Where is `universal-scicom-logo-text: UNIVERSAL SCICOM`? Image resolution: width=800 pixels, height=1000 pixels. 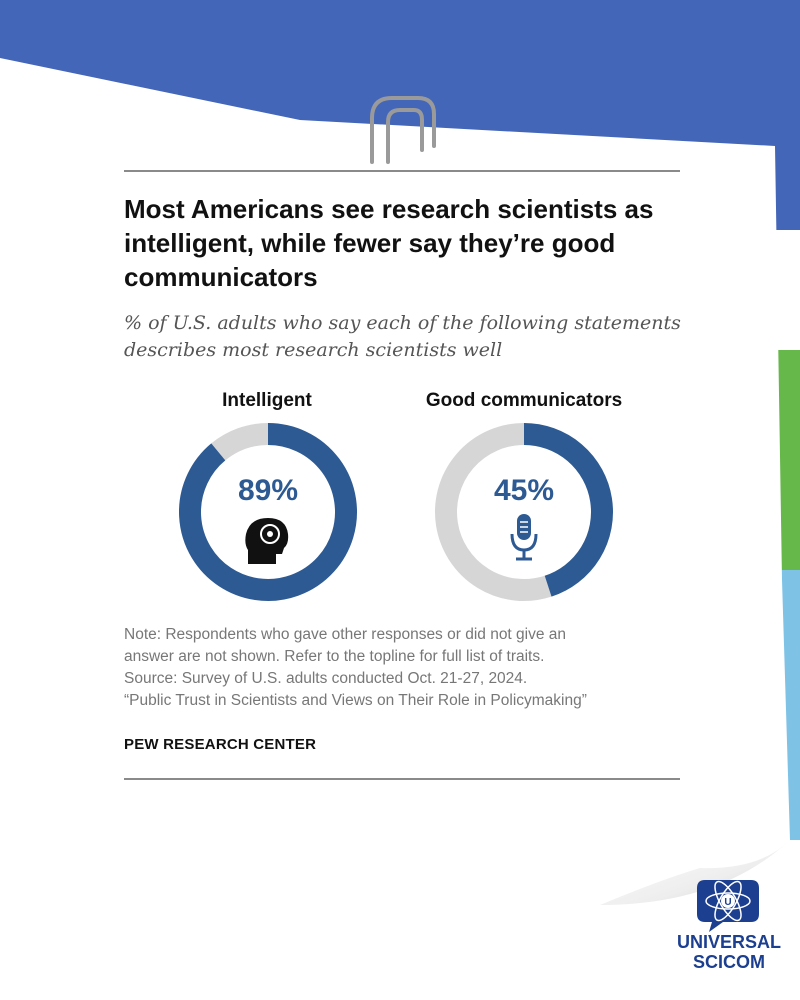 universal-scicom-logo-text: UNIVERSAL SCICOM is located at coordinates (729, 952).